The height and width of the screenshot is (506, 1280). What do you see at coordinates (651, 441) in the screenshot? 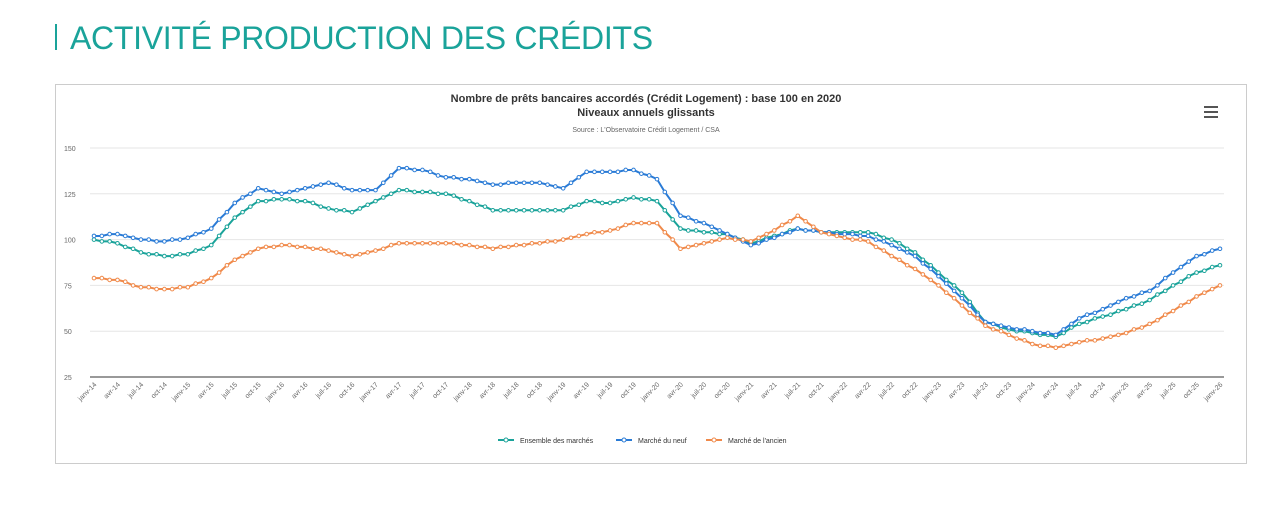
I see `legend-item: Marché du neuf` at bounding box center [651, 441].